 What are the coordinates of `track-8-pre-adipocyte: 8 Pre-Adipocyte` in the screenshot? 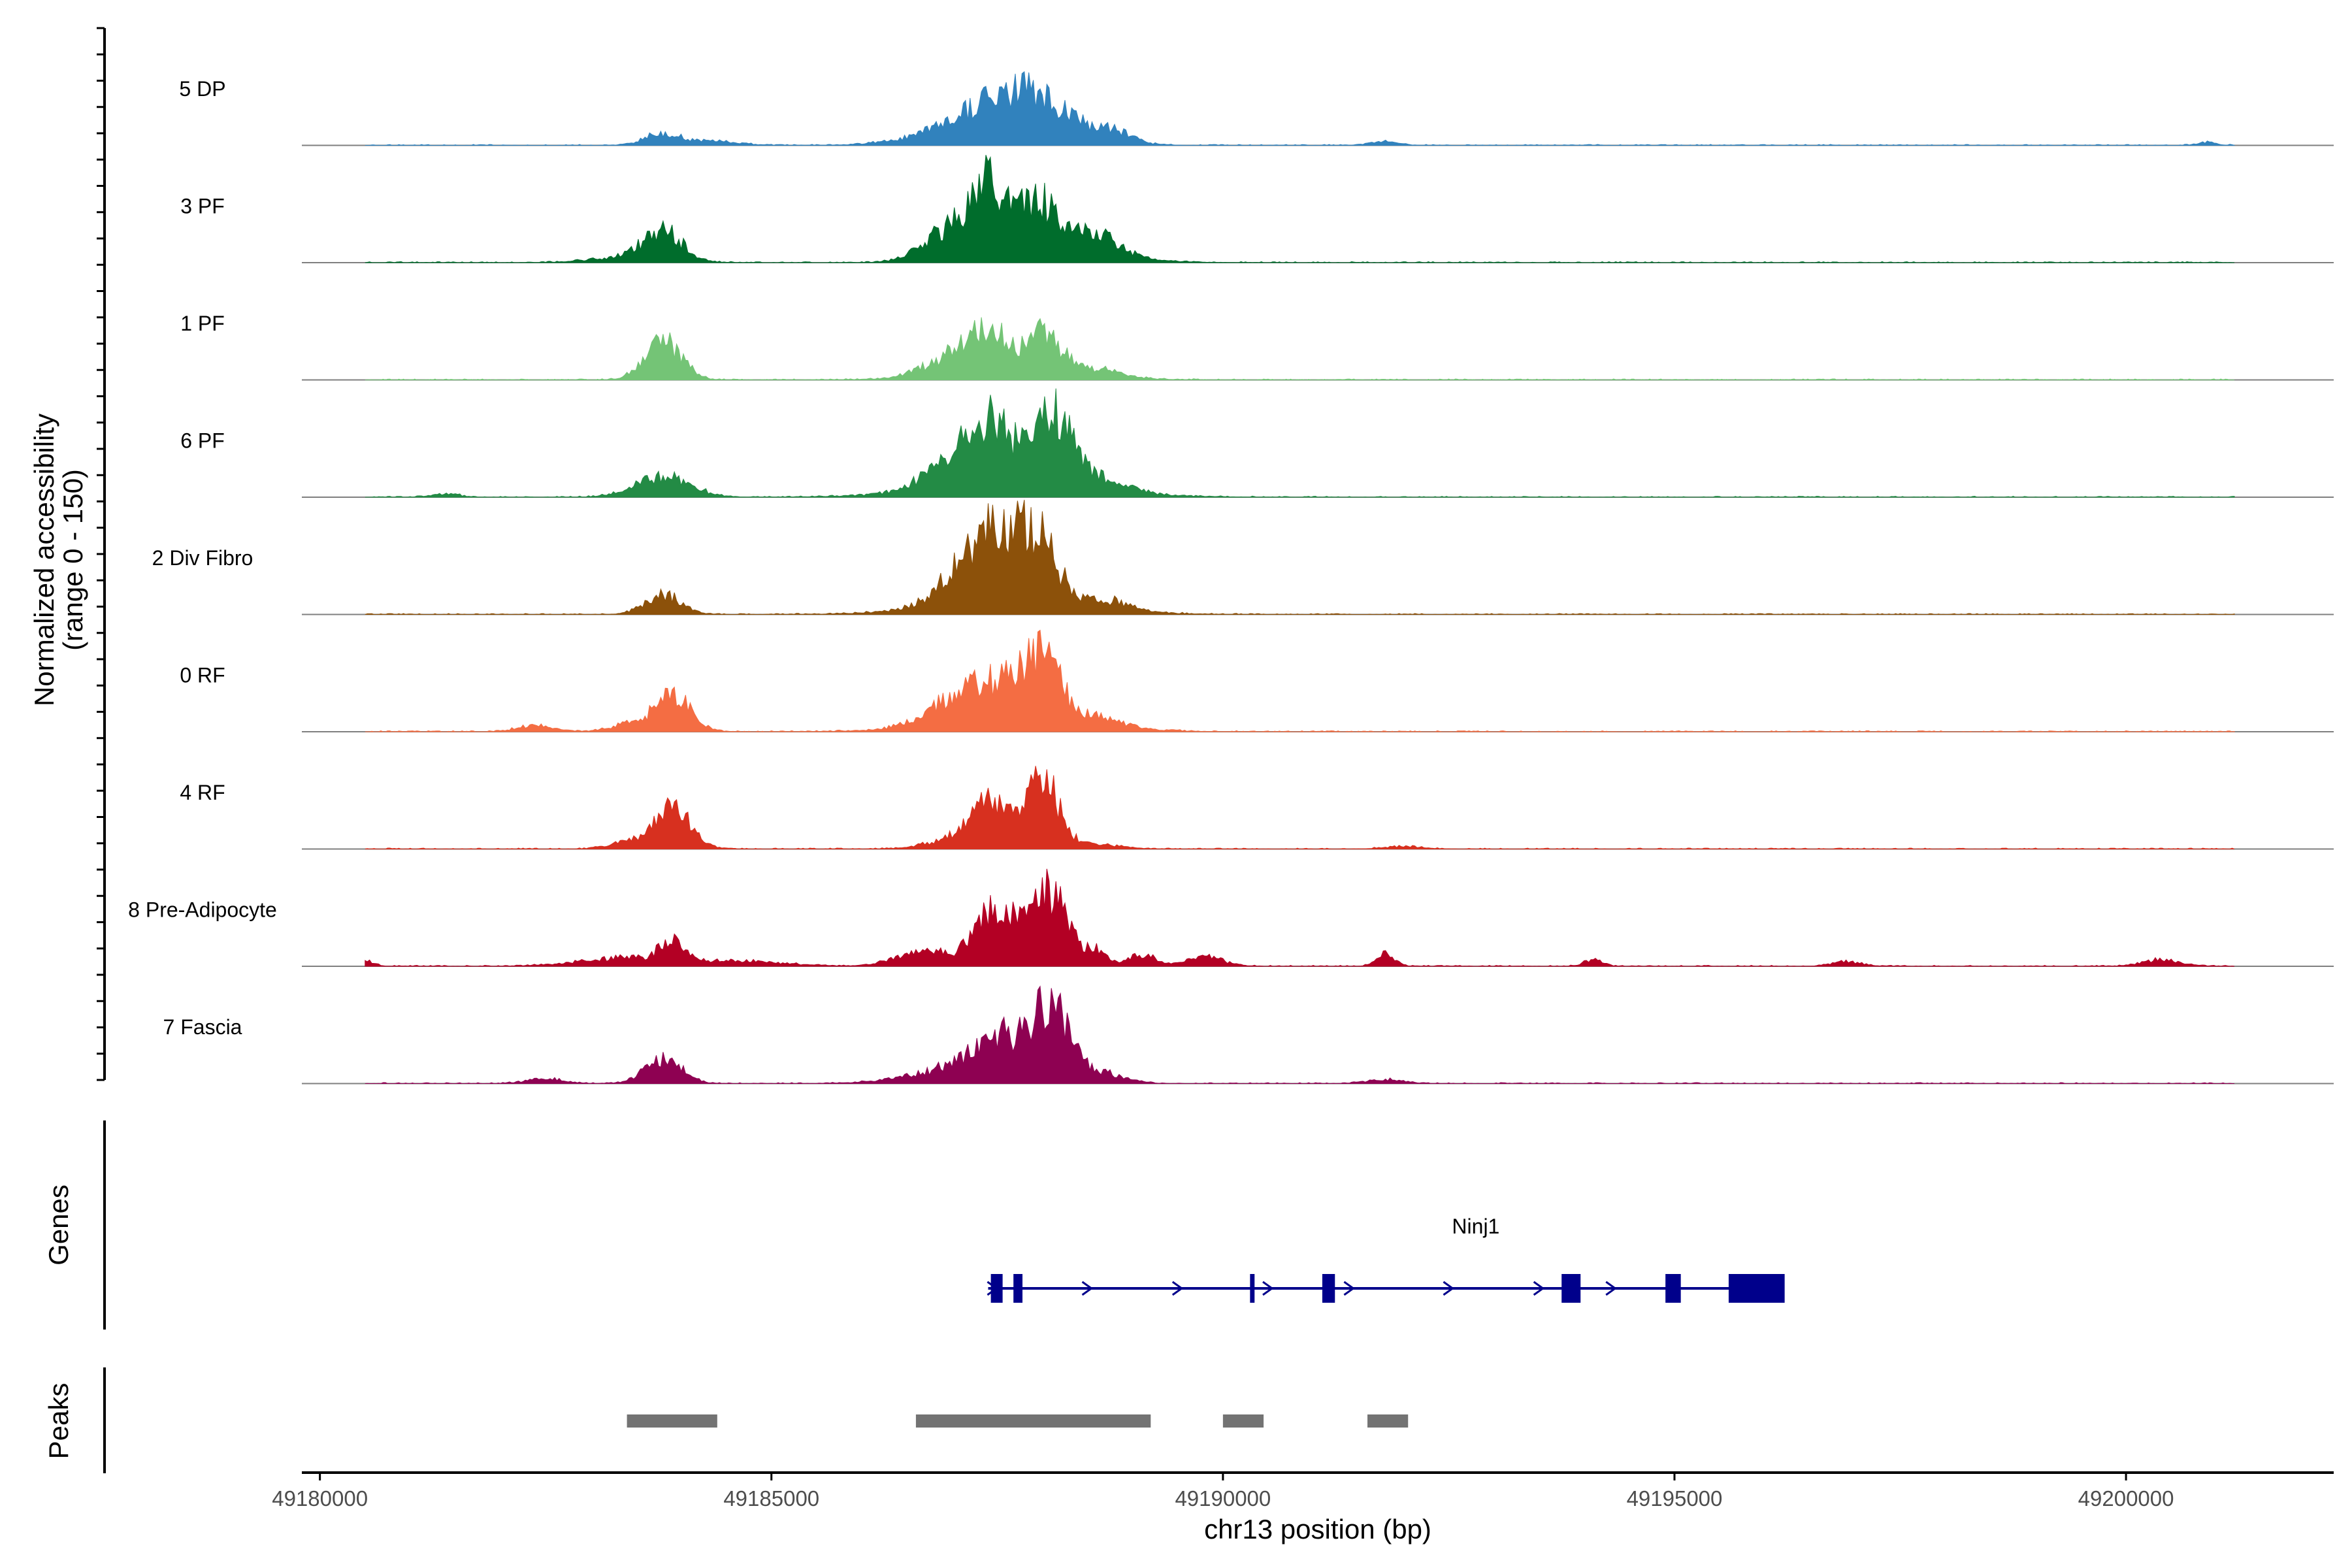 It's located at (1231, 917).